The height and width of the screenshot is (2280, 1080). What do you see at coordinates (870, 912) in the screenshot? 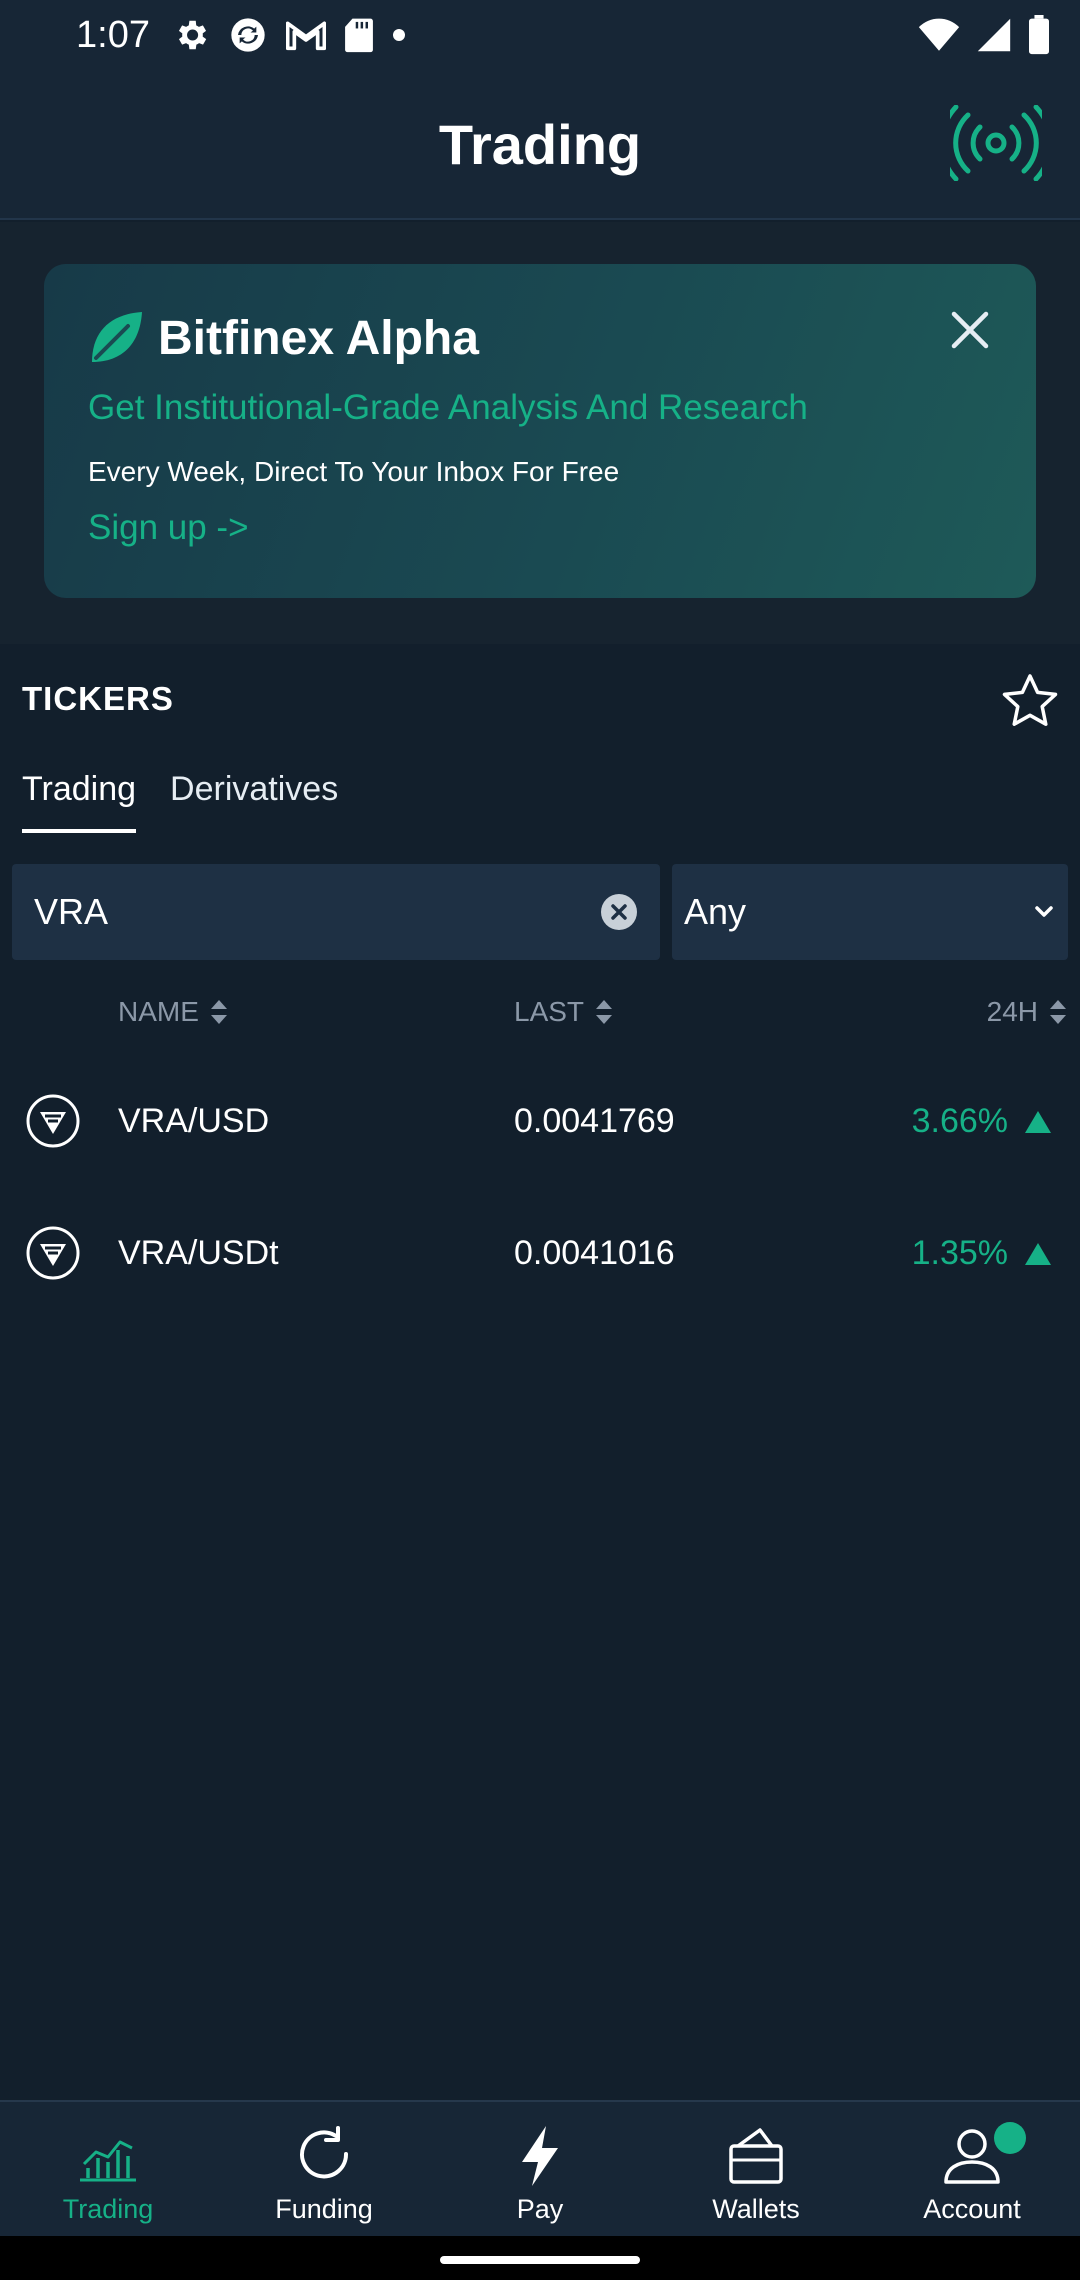
I see `market-filter-select: Any` at bounding box center [870, 912].